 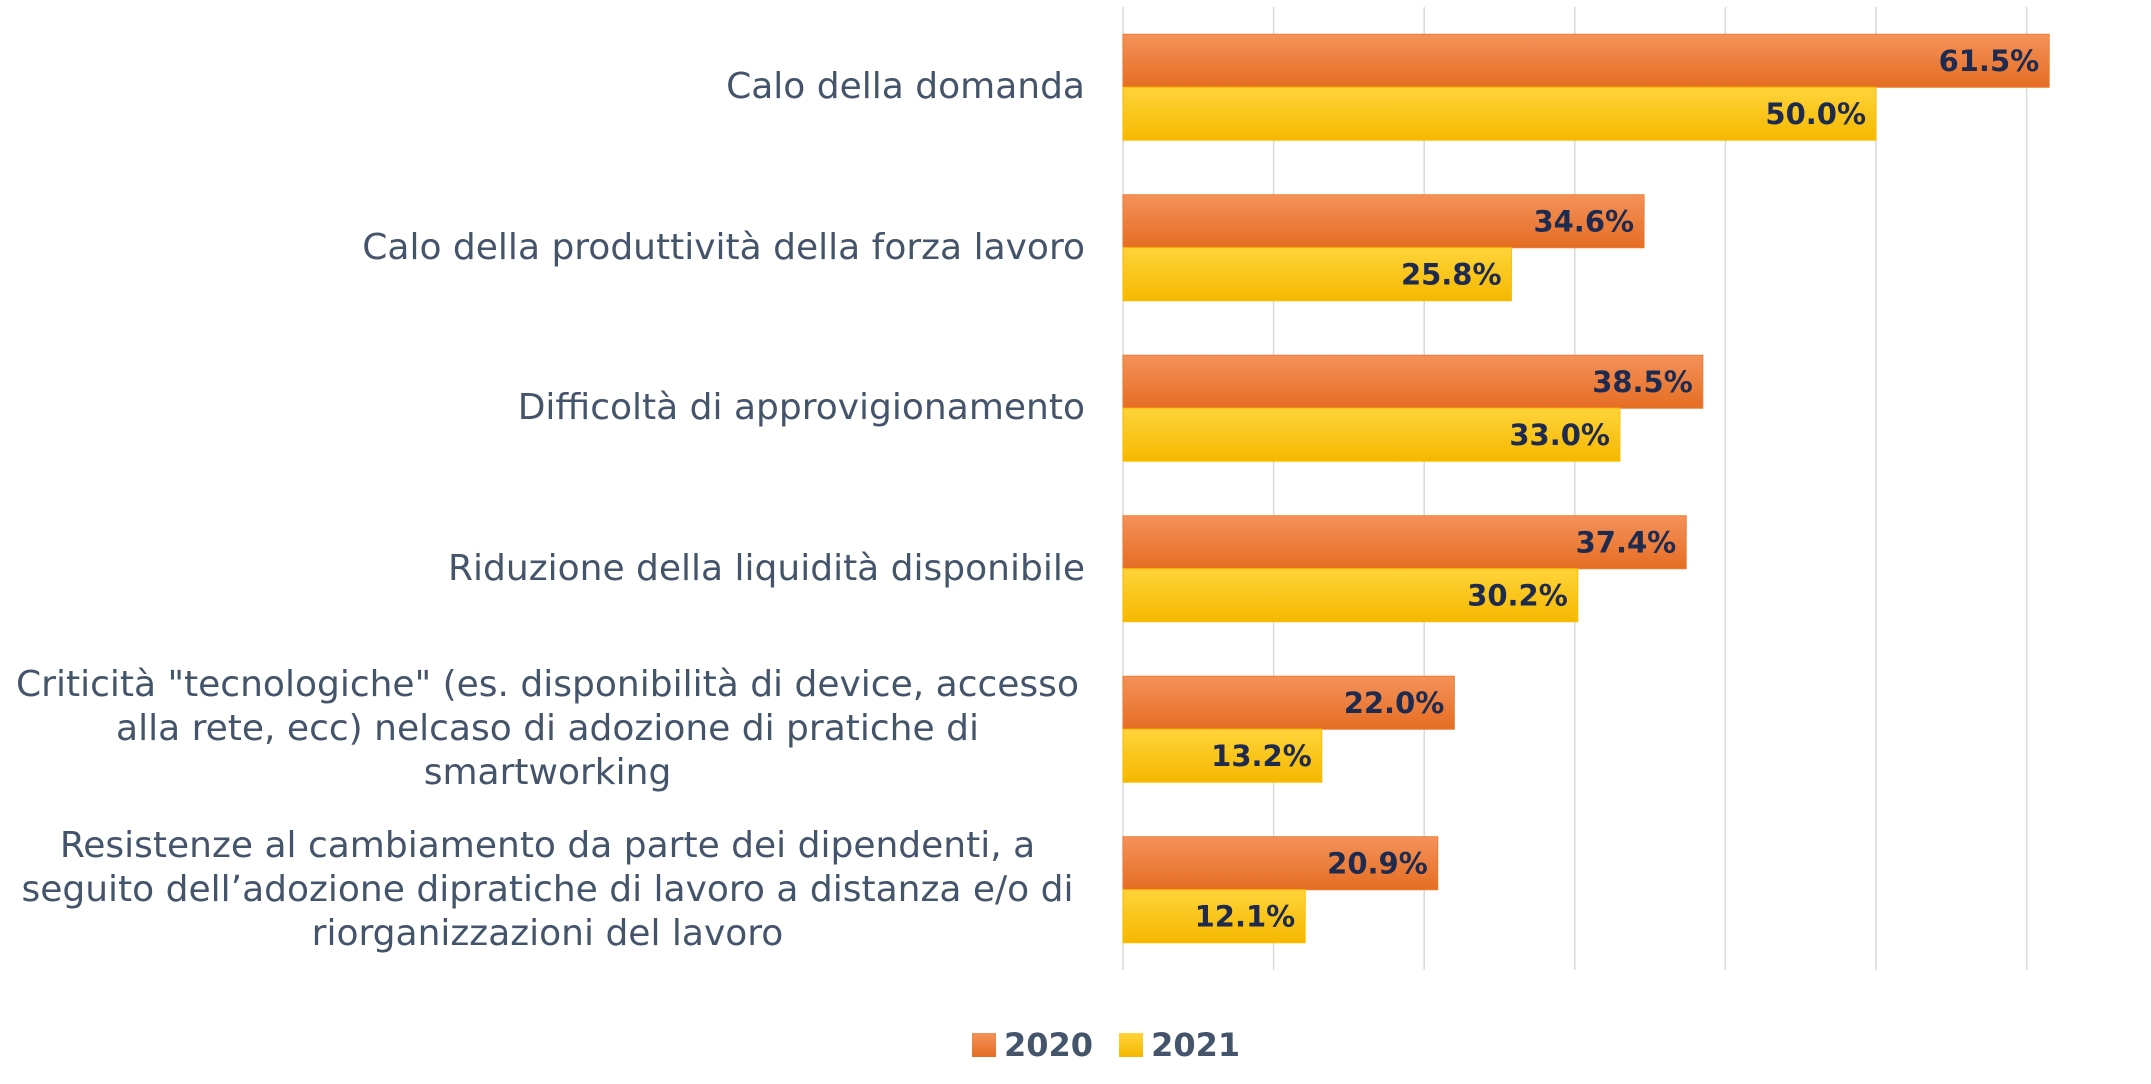 I want to click on data-label: 61.5%, so click(x=1989, y=61).